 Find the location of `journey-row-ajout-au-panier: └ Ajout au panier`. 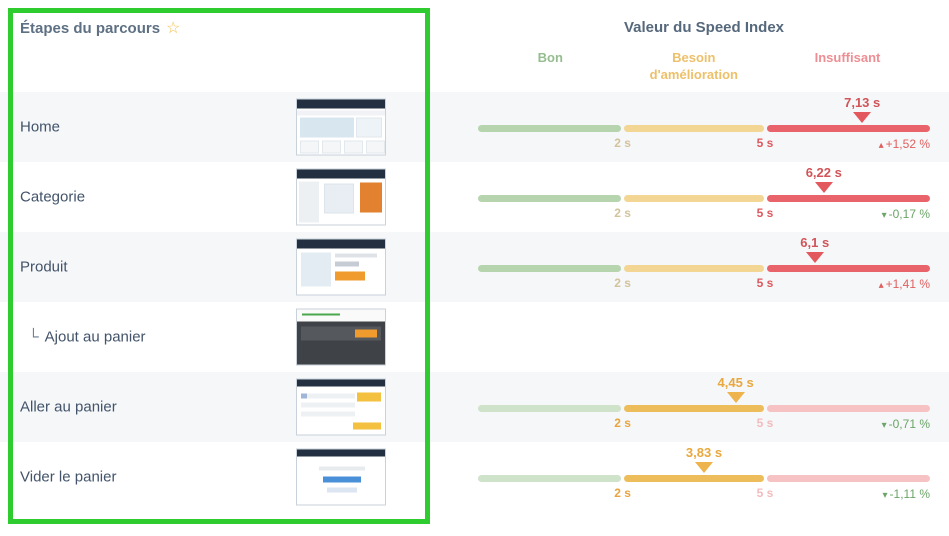

journey-row-ajout-au-panier: └ Ajout au panier is located at coordinates (474, 337).